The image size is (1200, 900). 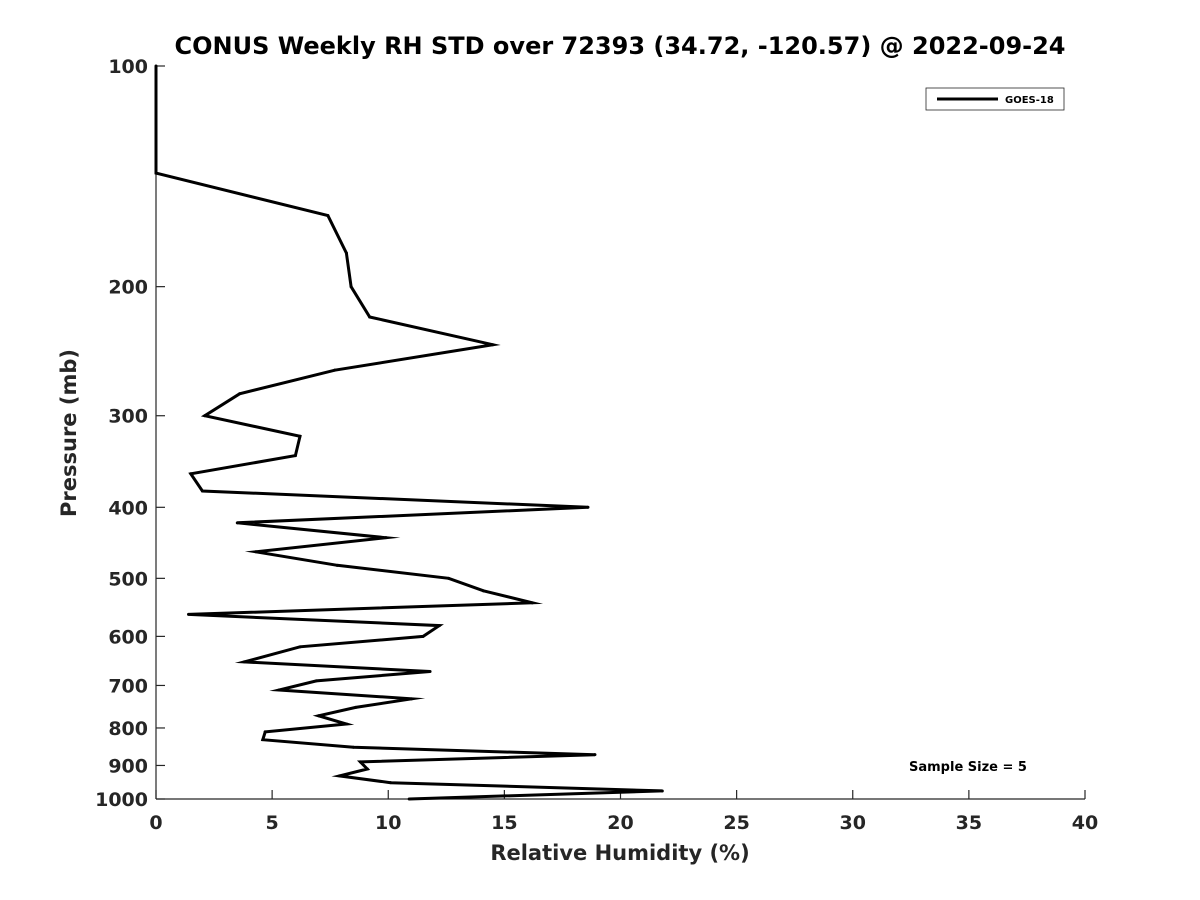 What do you see at coordinates (853, 823) in the screenshot?
I see `x-tick-label: 30` at bounding box center [853, 823].